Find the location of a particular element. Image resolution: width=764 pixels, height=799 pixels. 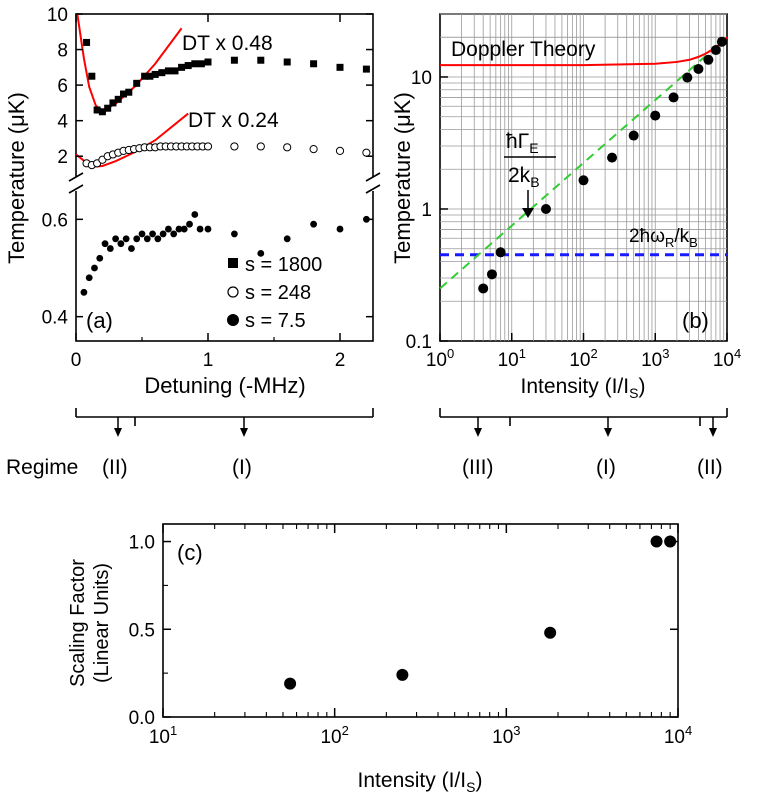

x-tick-label-c: 10¹ is located at coordinates (163, 735).